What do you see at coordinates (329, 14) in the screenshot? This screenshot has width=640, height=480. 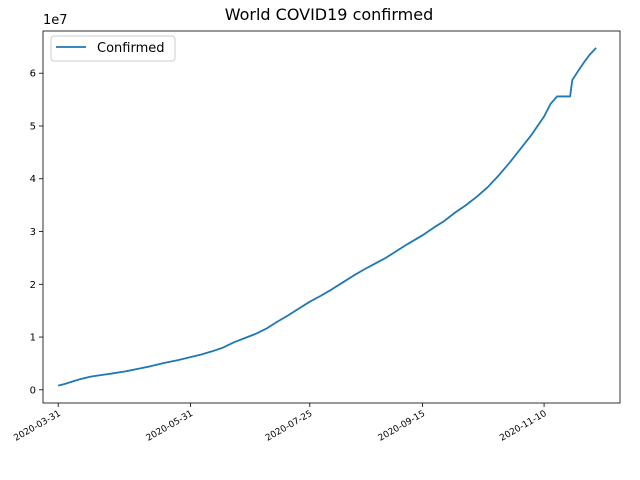 I see `chart-title: World COVID19 confirmed` at bounding box center [329, 14].